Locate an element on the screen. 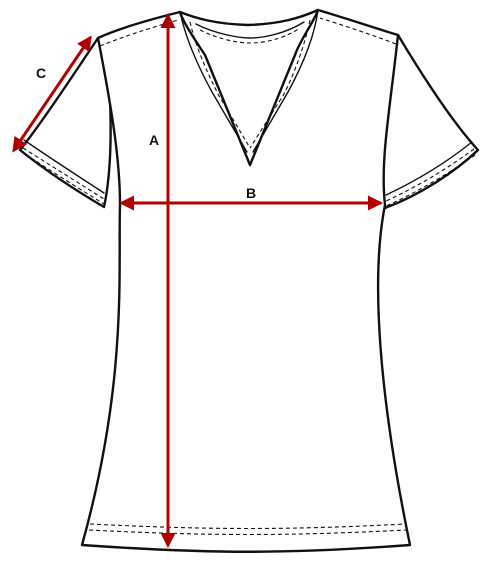  collar-stitch-left is located at coordinates (220, 85).